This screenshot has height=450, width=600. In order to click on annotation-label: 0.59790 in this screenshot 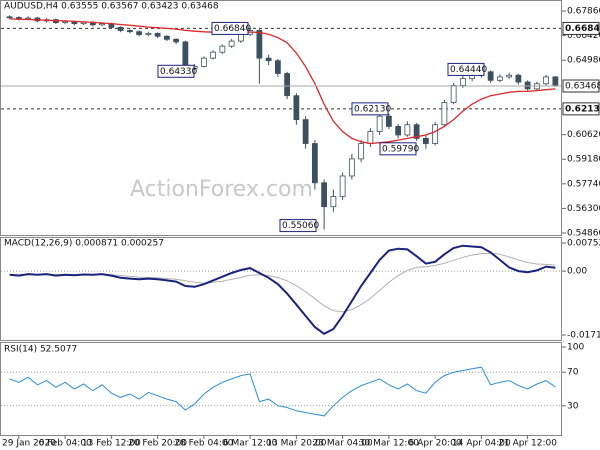, I will do `click(400, 149)`.